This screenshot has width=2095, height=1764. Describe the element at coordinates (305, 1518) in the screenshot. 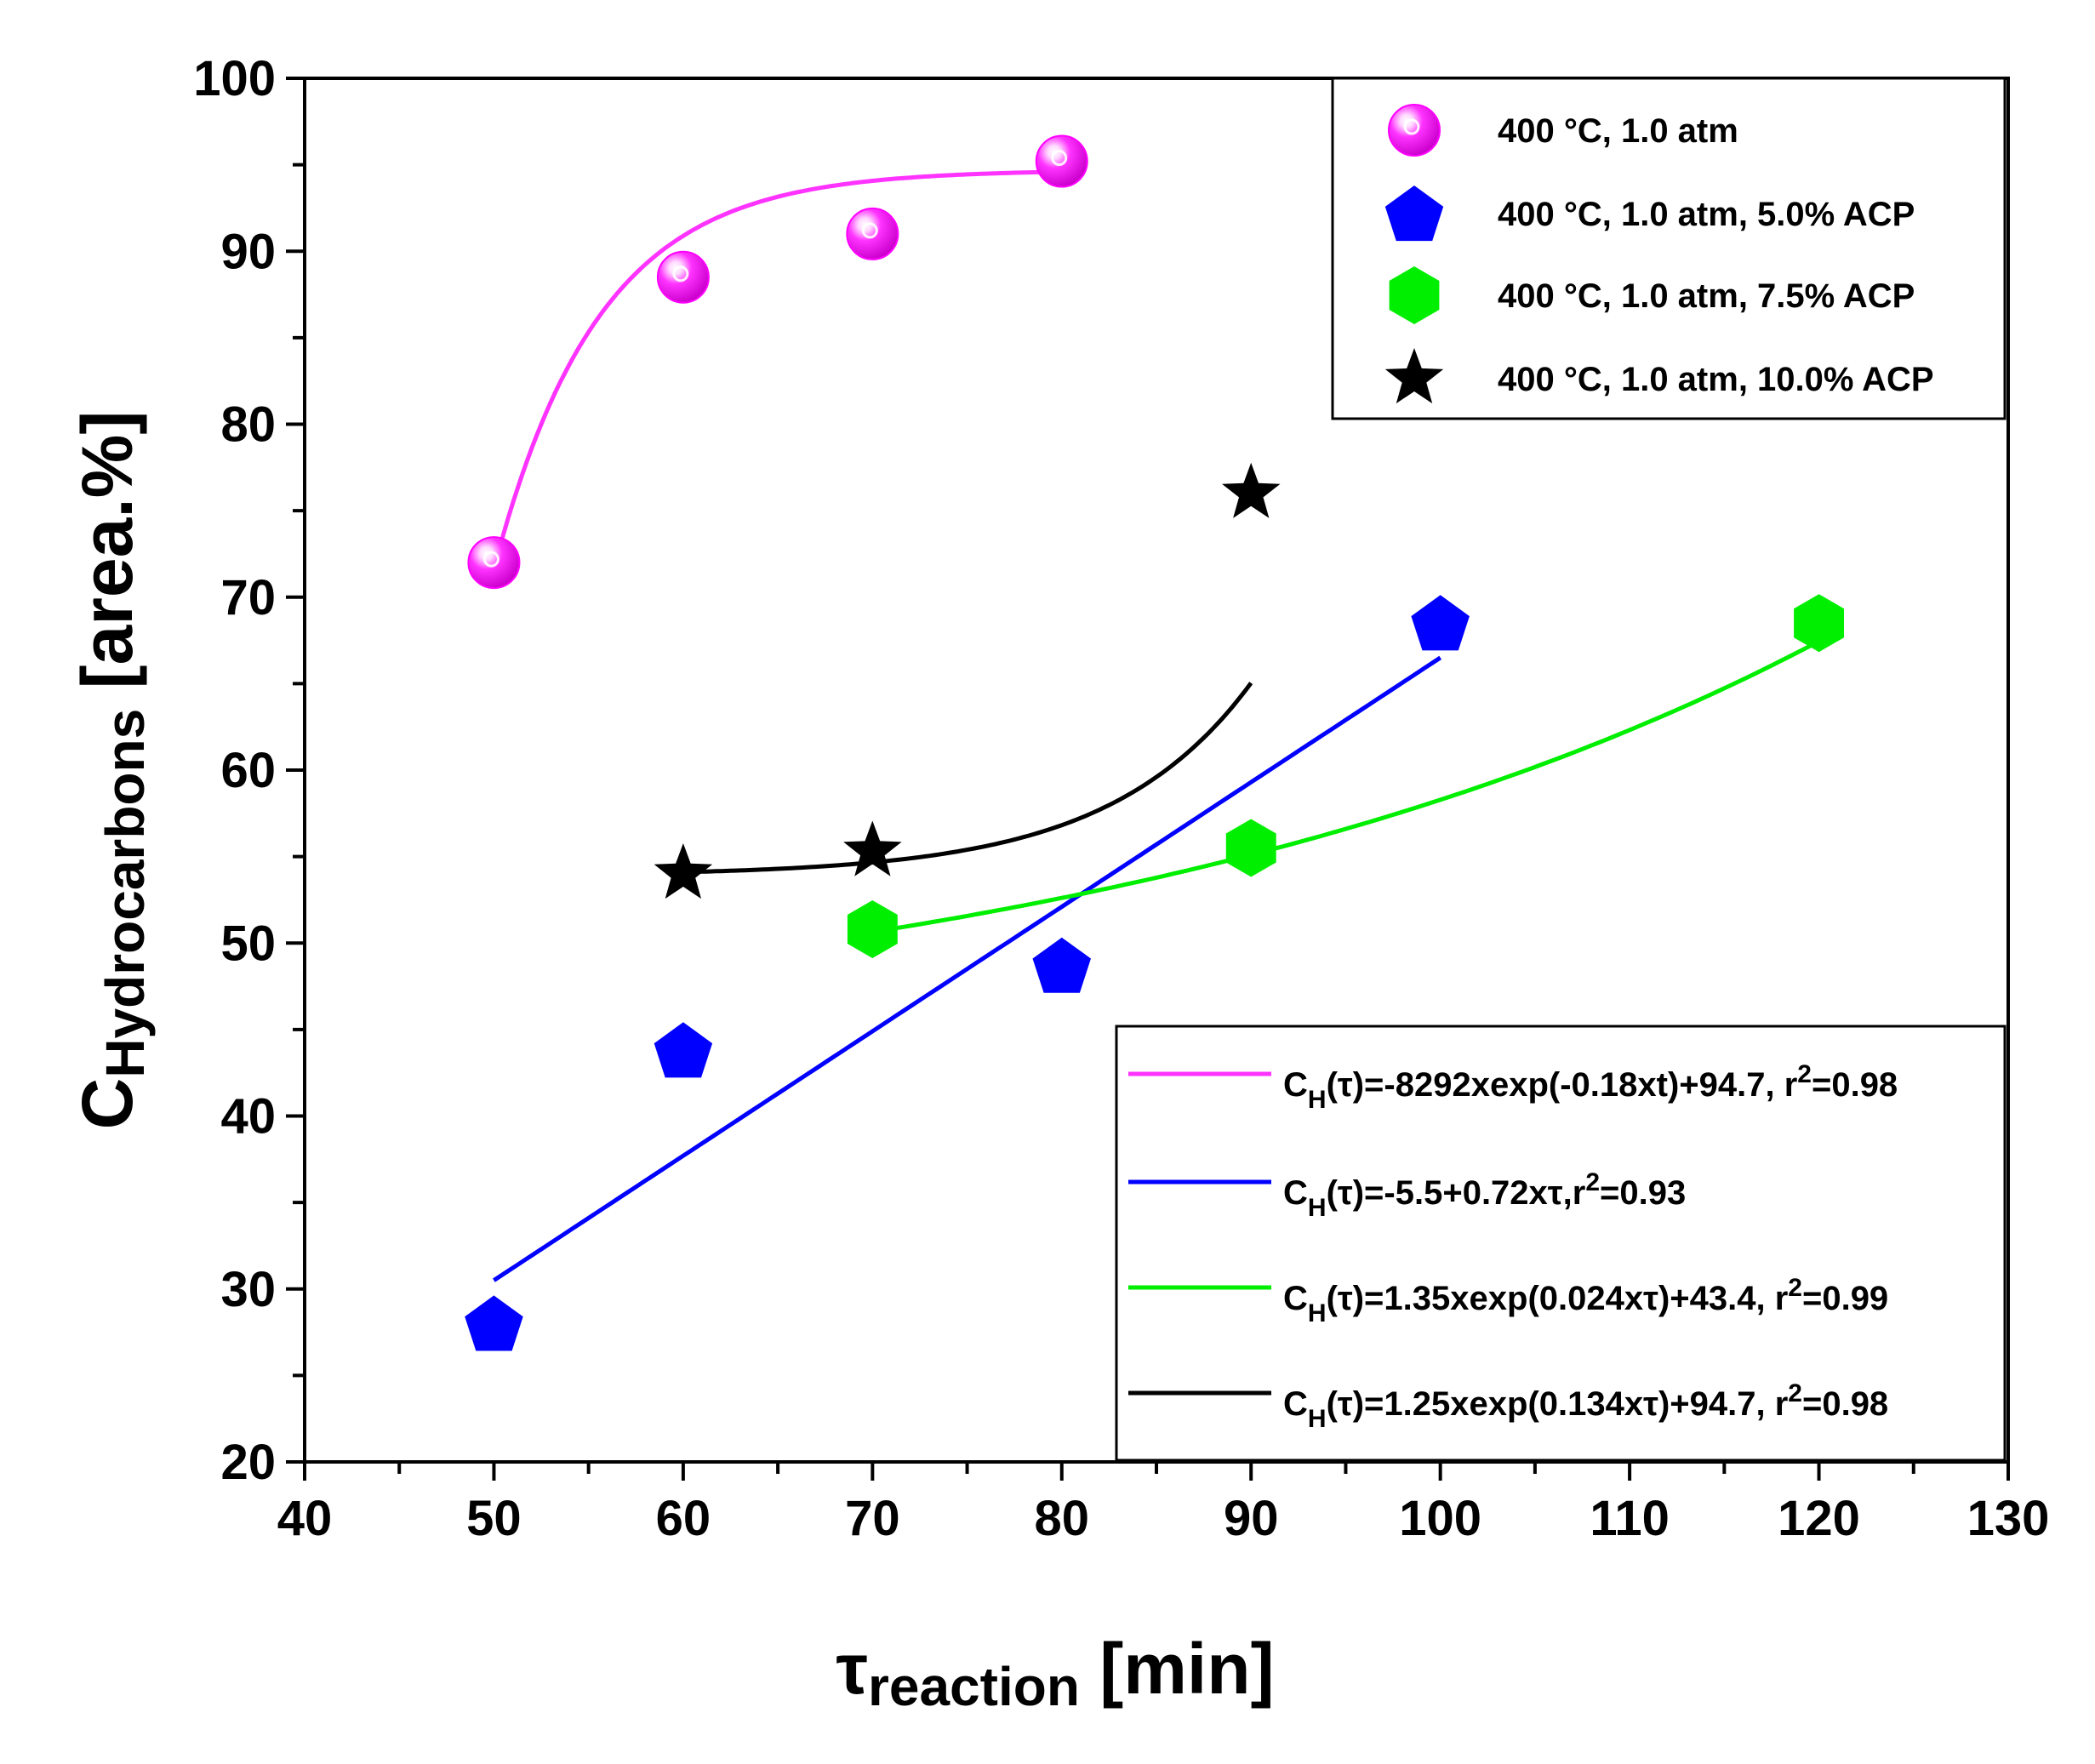

I see `x-tick-label: 40` at that location.